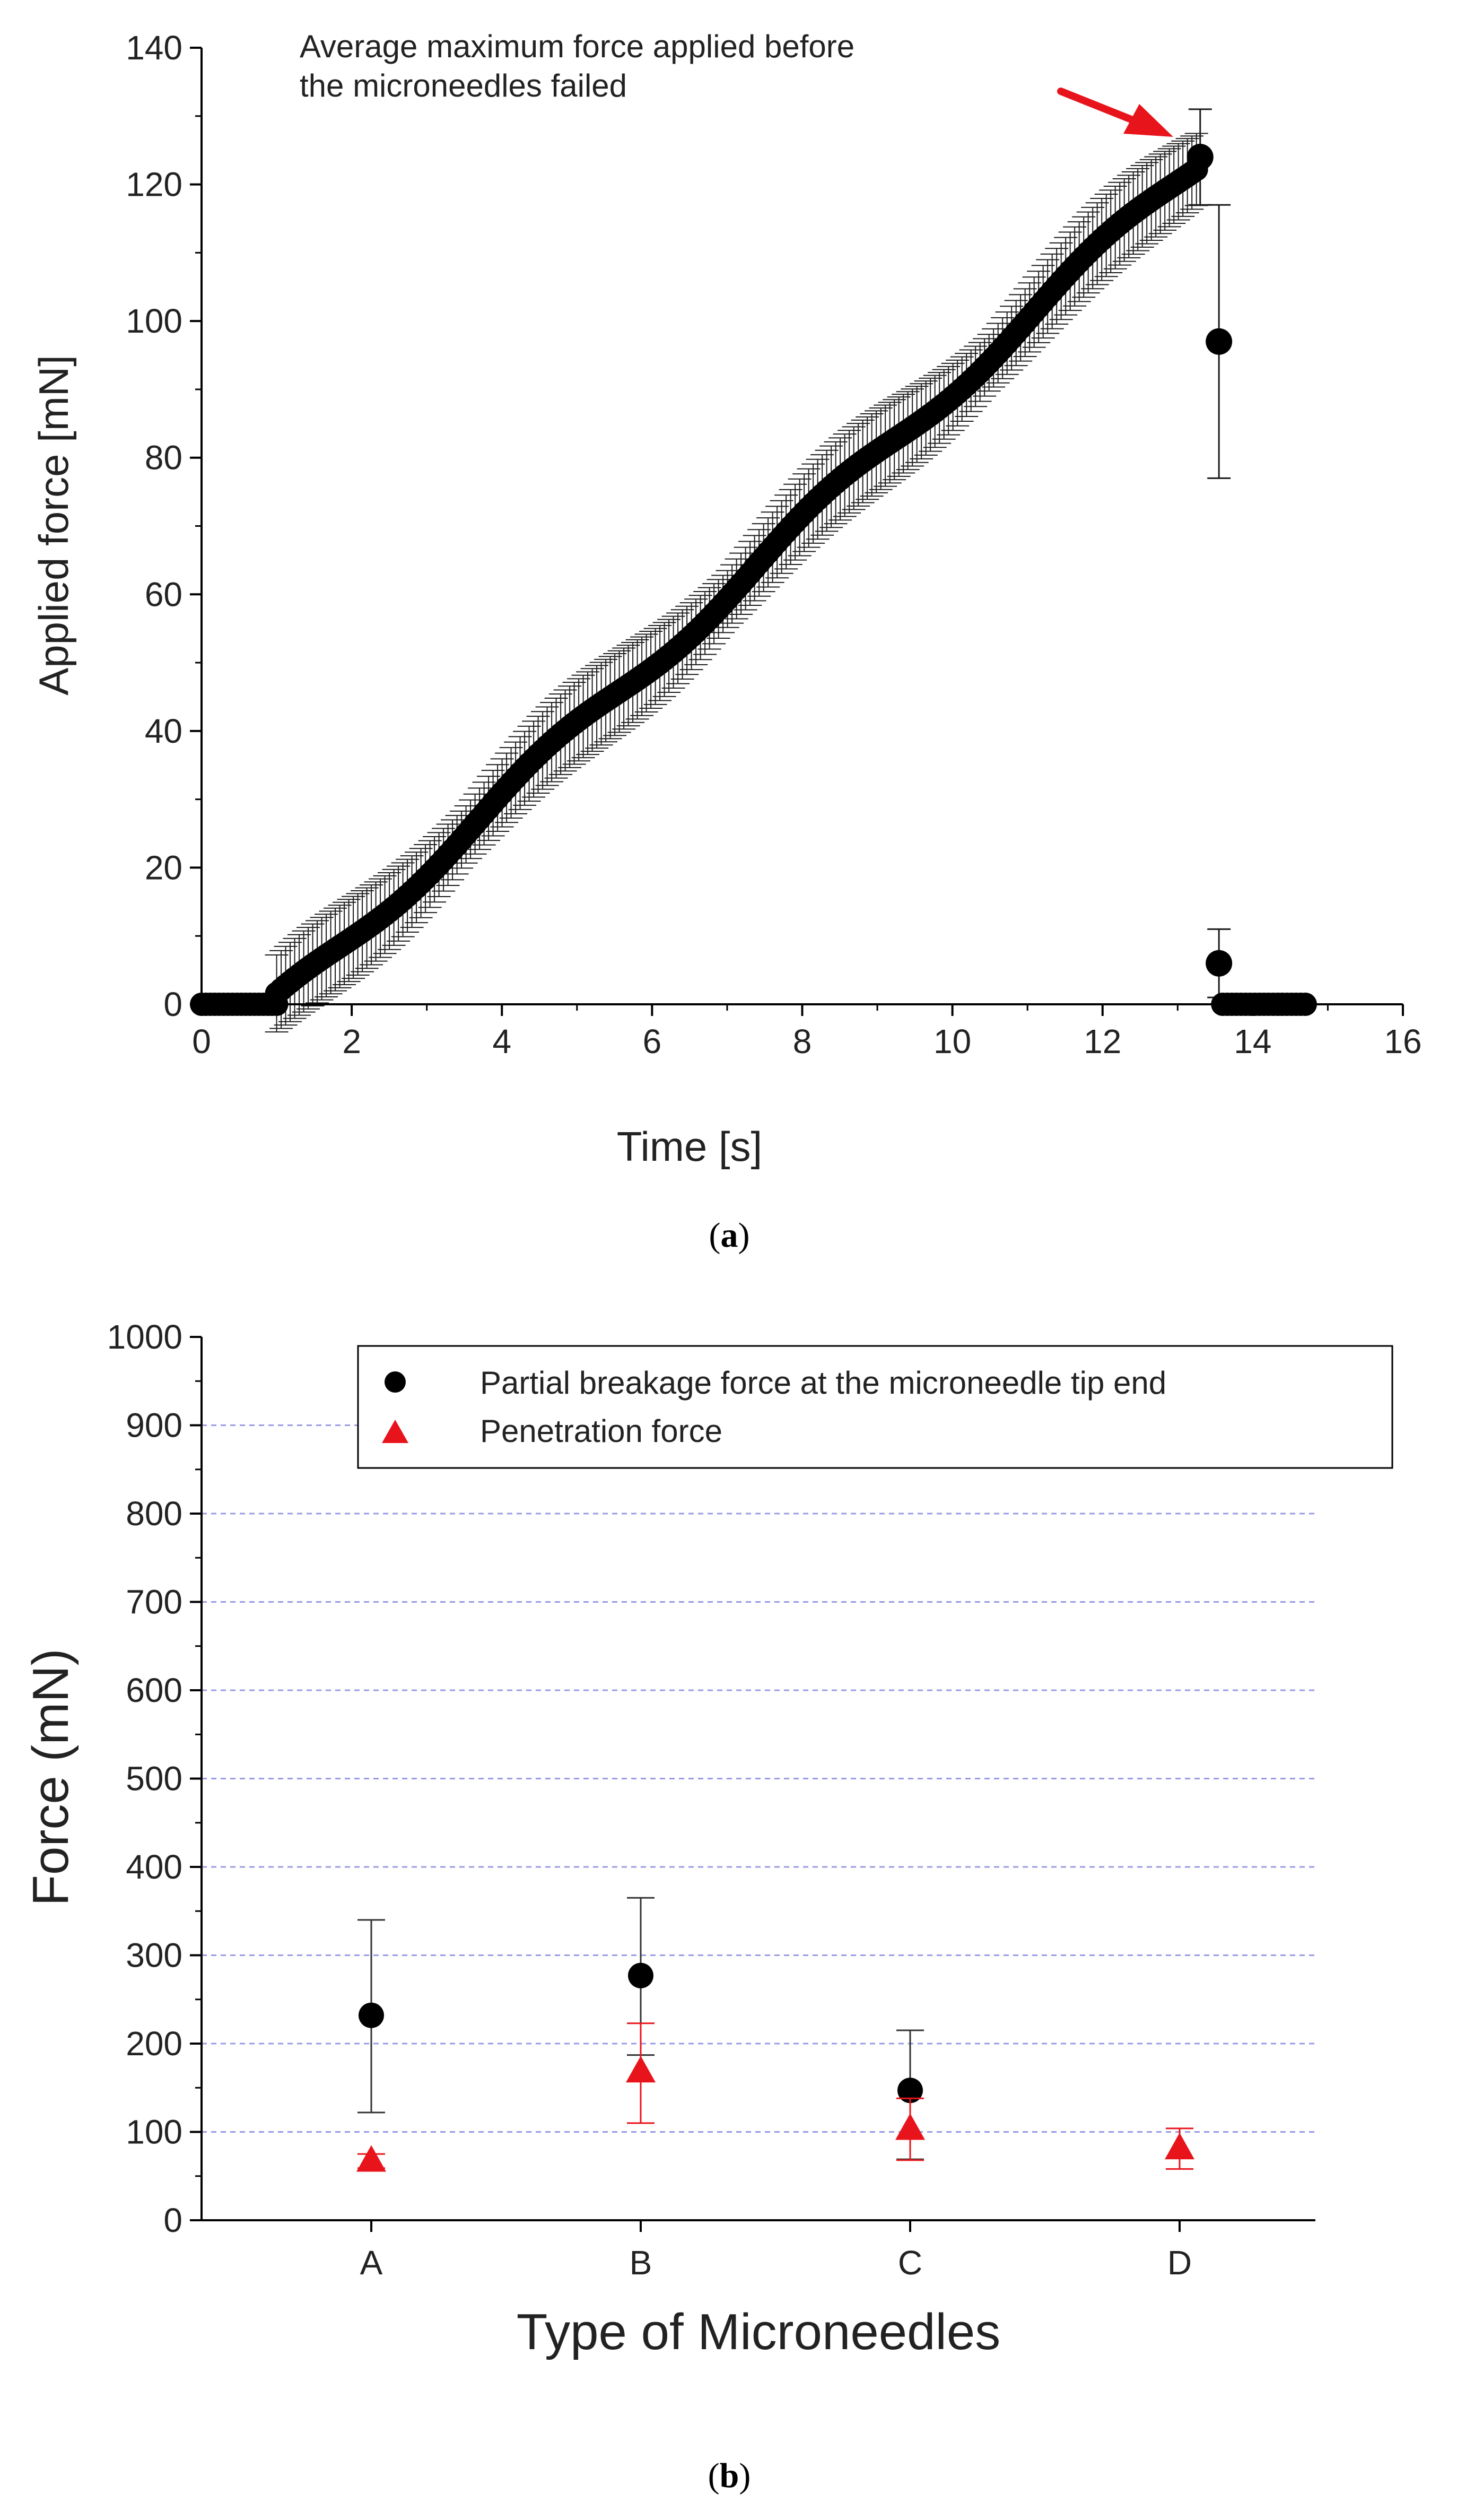  Describe the element at coordinates (154, 185) in the screenshot. I see `panel-a-y-tick-label: 120` at that location.